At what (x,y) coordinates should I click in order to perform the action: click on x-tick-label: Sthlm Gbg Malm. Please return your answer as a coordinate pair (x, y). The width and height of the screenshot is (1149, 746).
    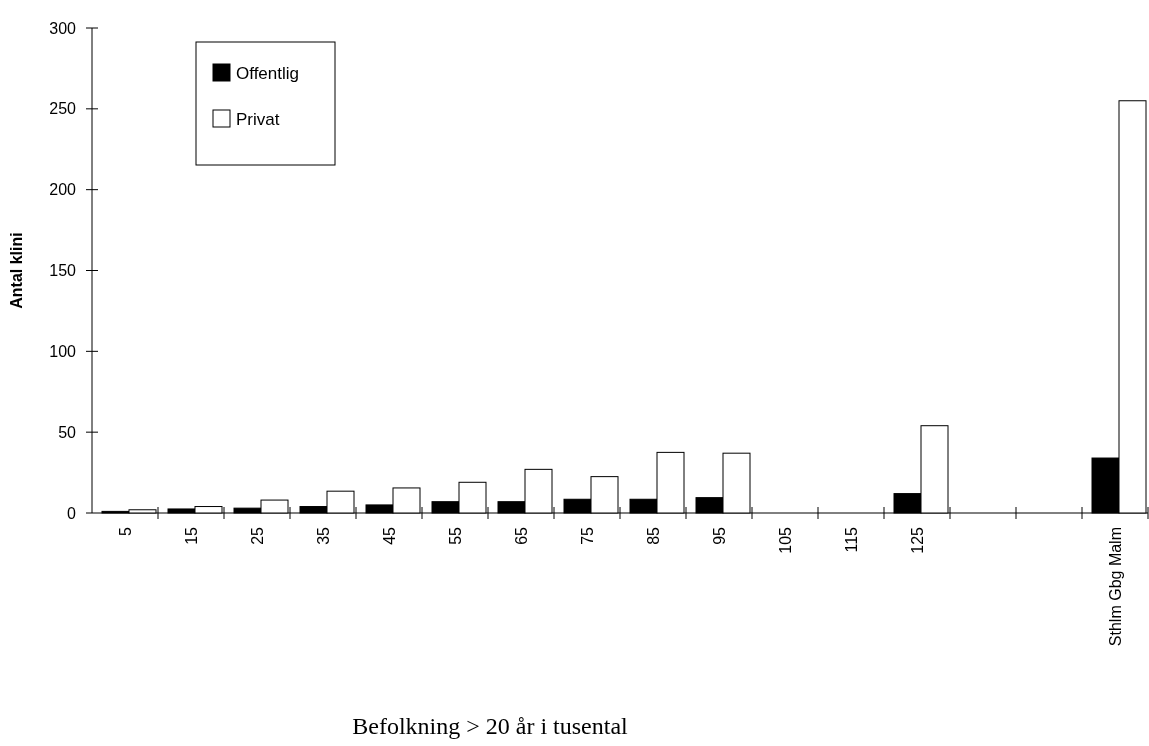
    Looking at the image, I should click on (1115, 587).